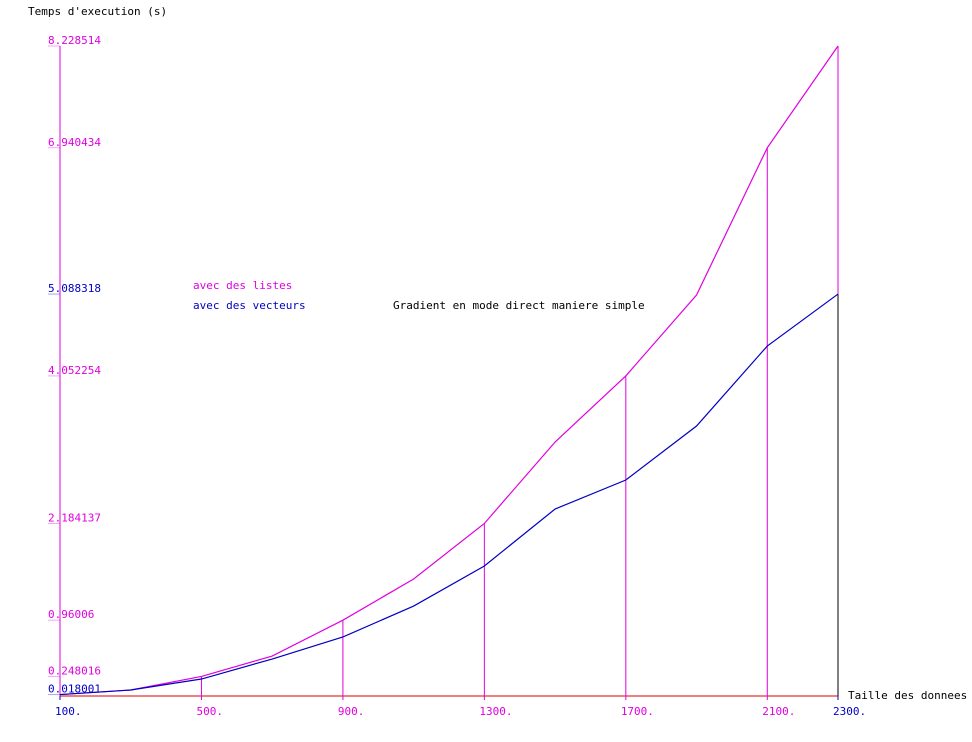 The image size is (972, 742). What do you see at coordinates (209, 711) in the screenshot?
I see `x-tick-label: 500.` at bounding box center [209, 711].